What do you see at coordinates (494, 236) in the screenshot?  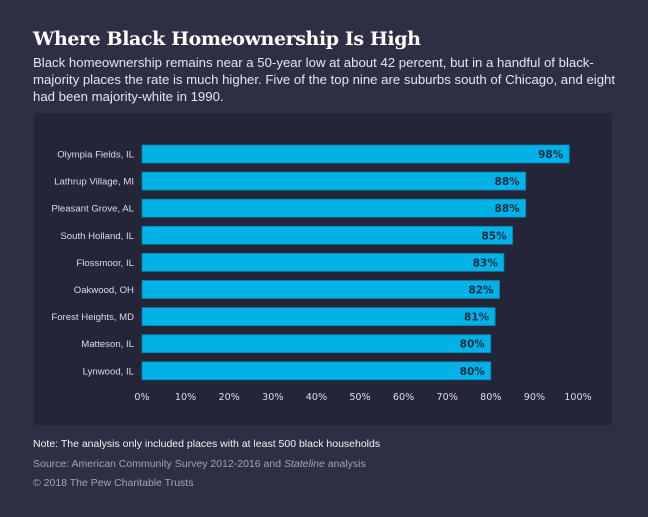 I see `value-label: 85%` at bounding box center [494, 236].